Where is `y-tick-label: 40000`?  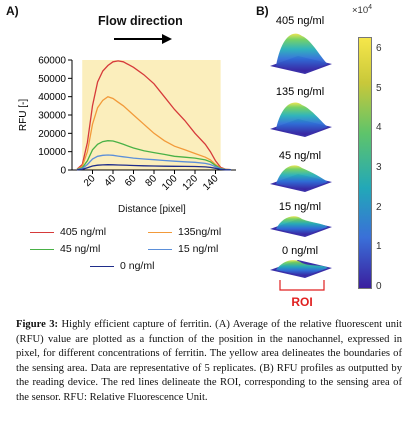 y-tick-label: 40000 is located at coordinates (52, 97).